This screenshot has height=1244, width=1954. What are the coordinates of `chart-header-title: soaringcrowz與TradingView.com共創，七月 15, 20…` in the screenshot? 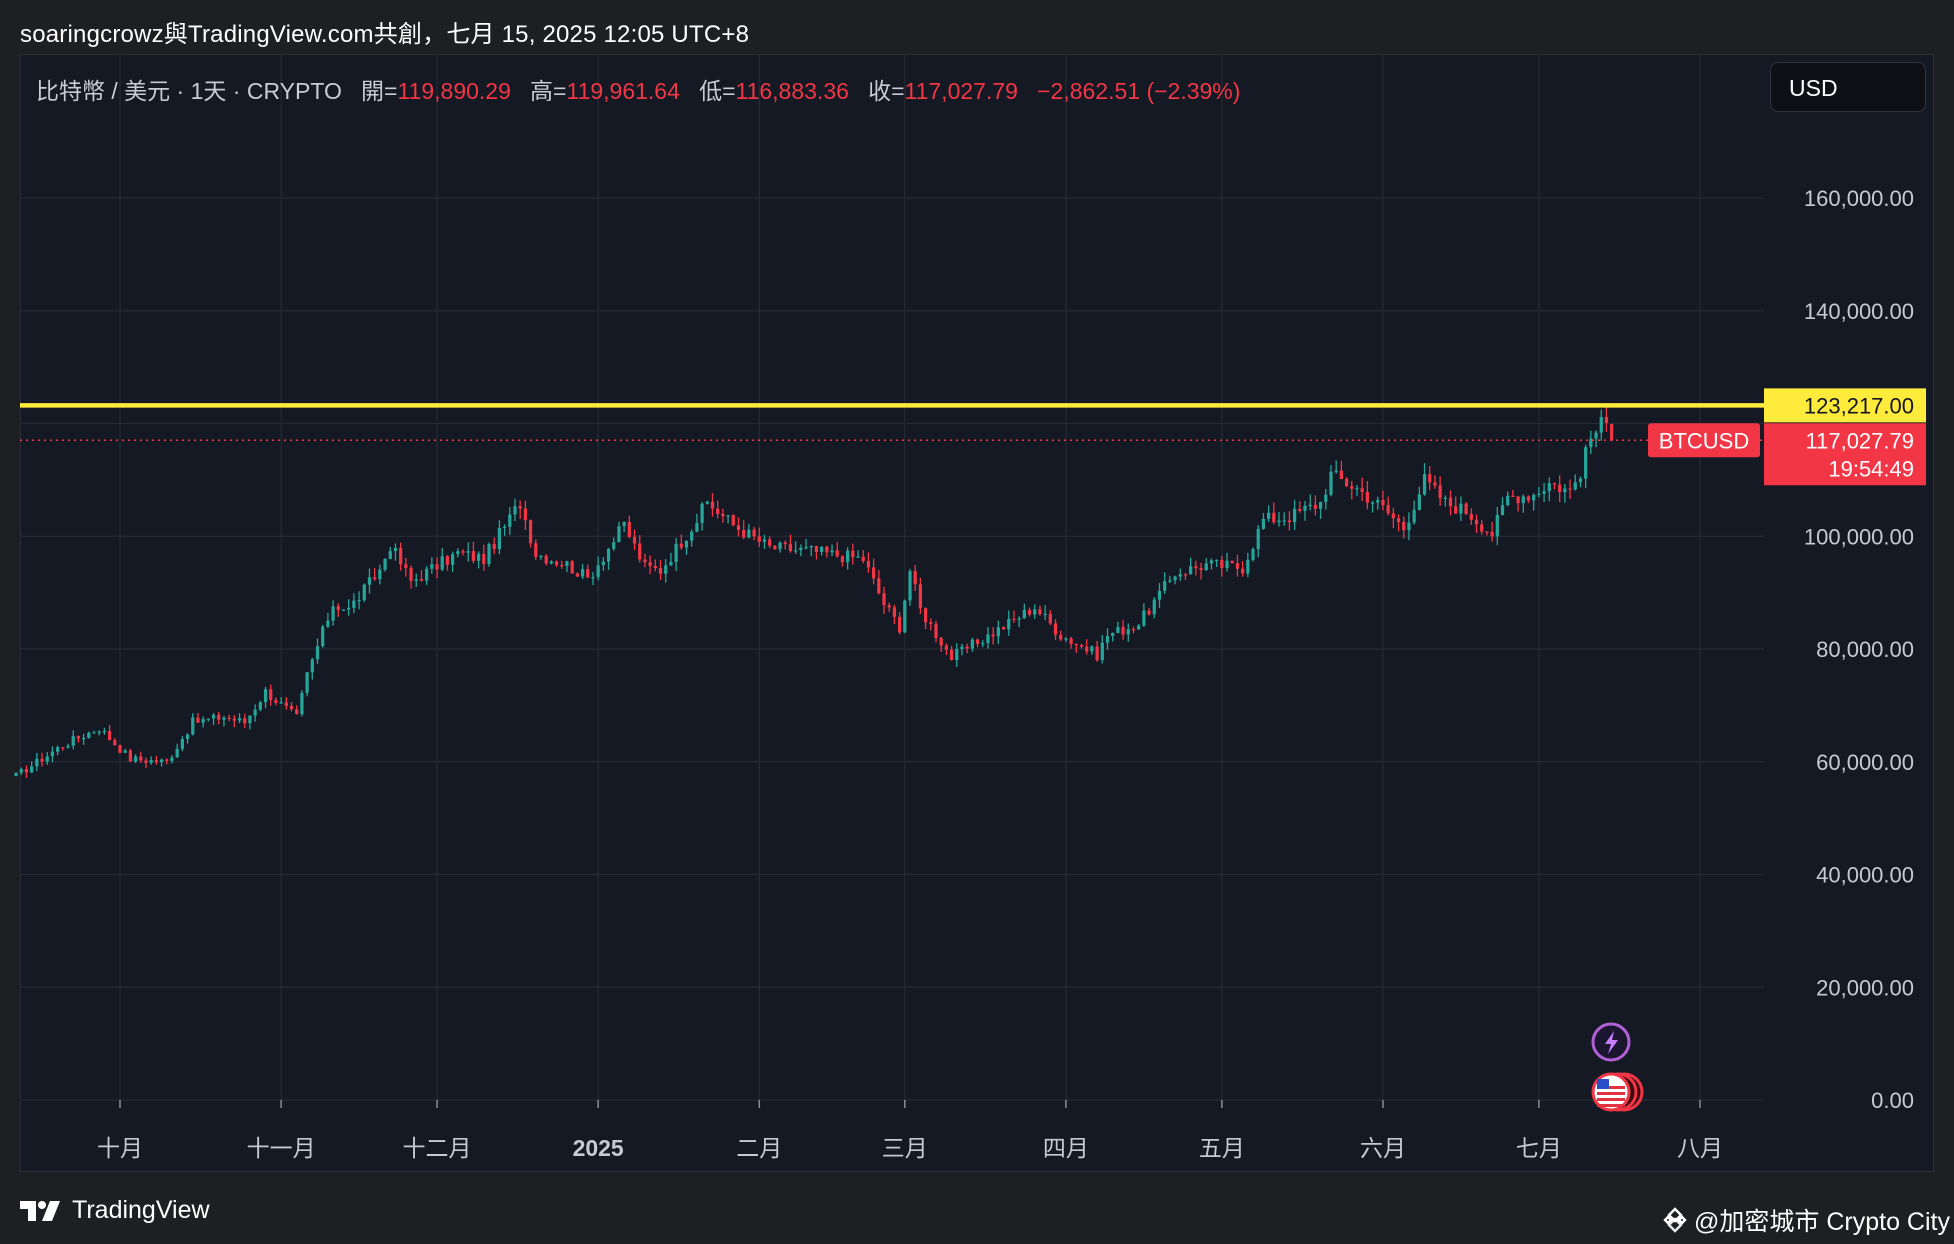 It's located at (385, 34).